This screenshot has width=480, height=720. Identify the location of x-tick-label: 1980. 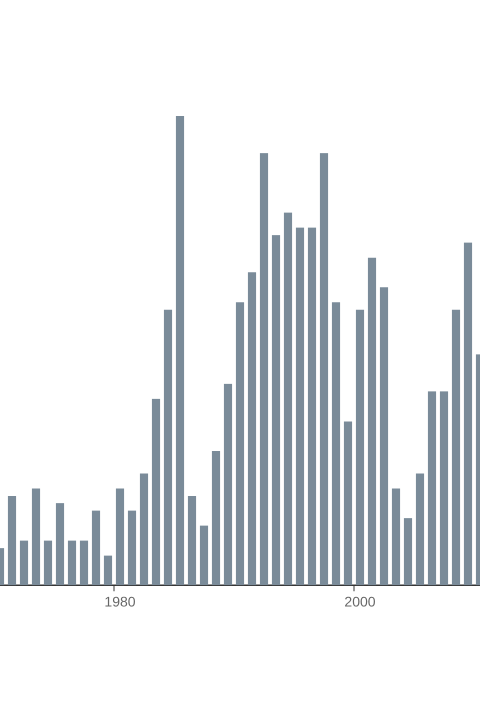
(120, 601).